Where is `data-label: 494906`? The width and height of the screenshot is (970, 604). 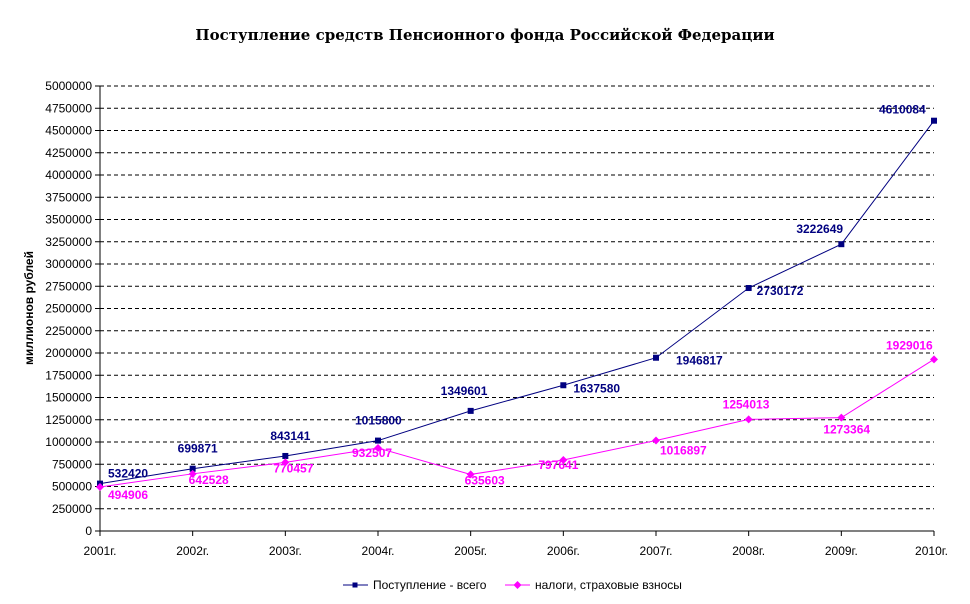 data-label: 494906 is located at coordinates (128, 495).